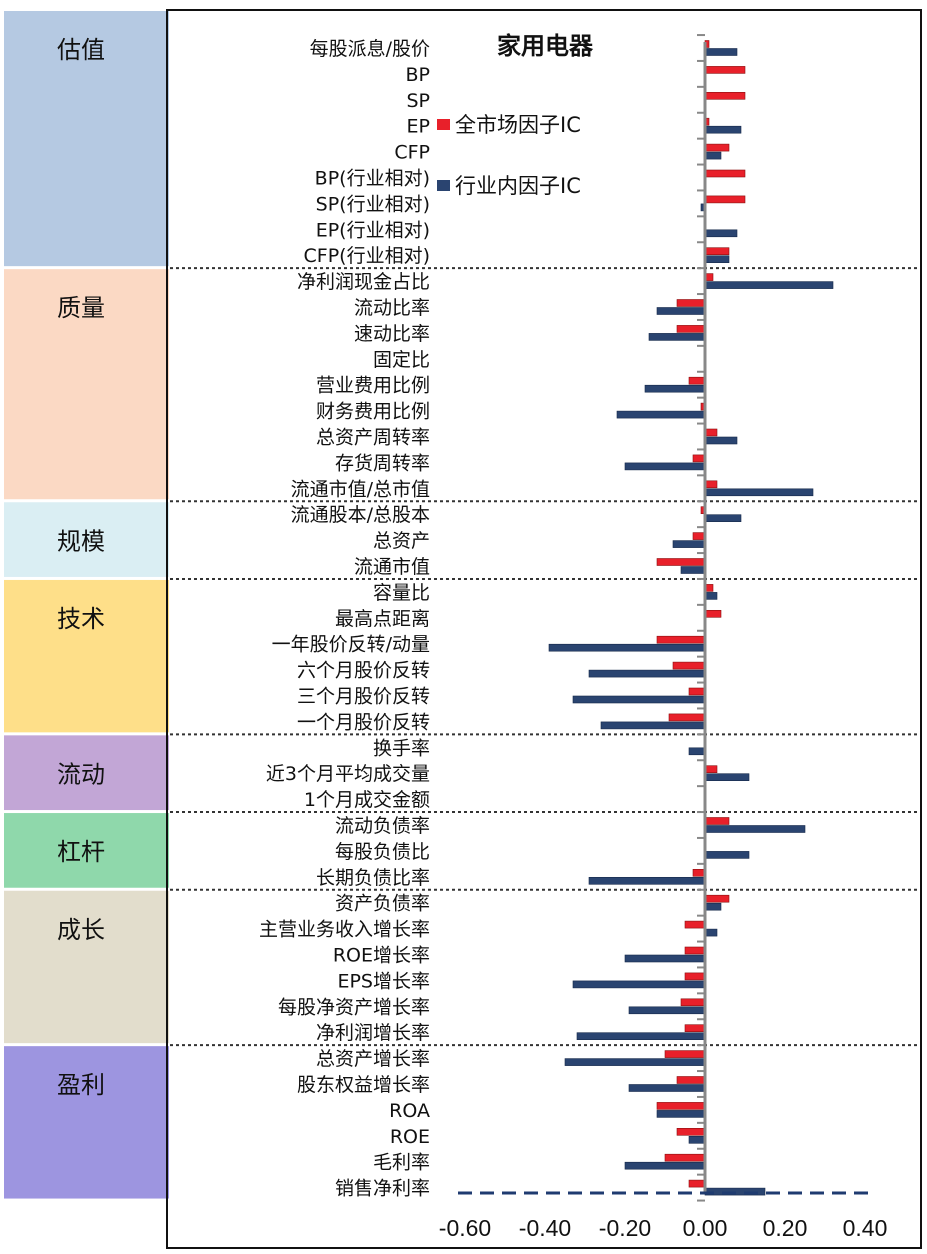 This screenshot has width=927, height=1254. What do you see at coordinates (81, 930) in the screenshot?
I see `group-label: 成长` at bounding box center [81, 930].